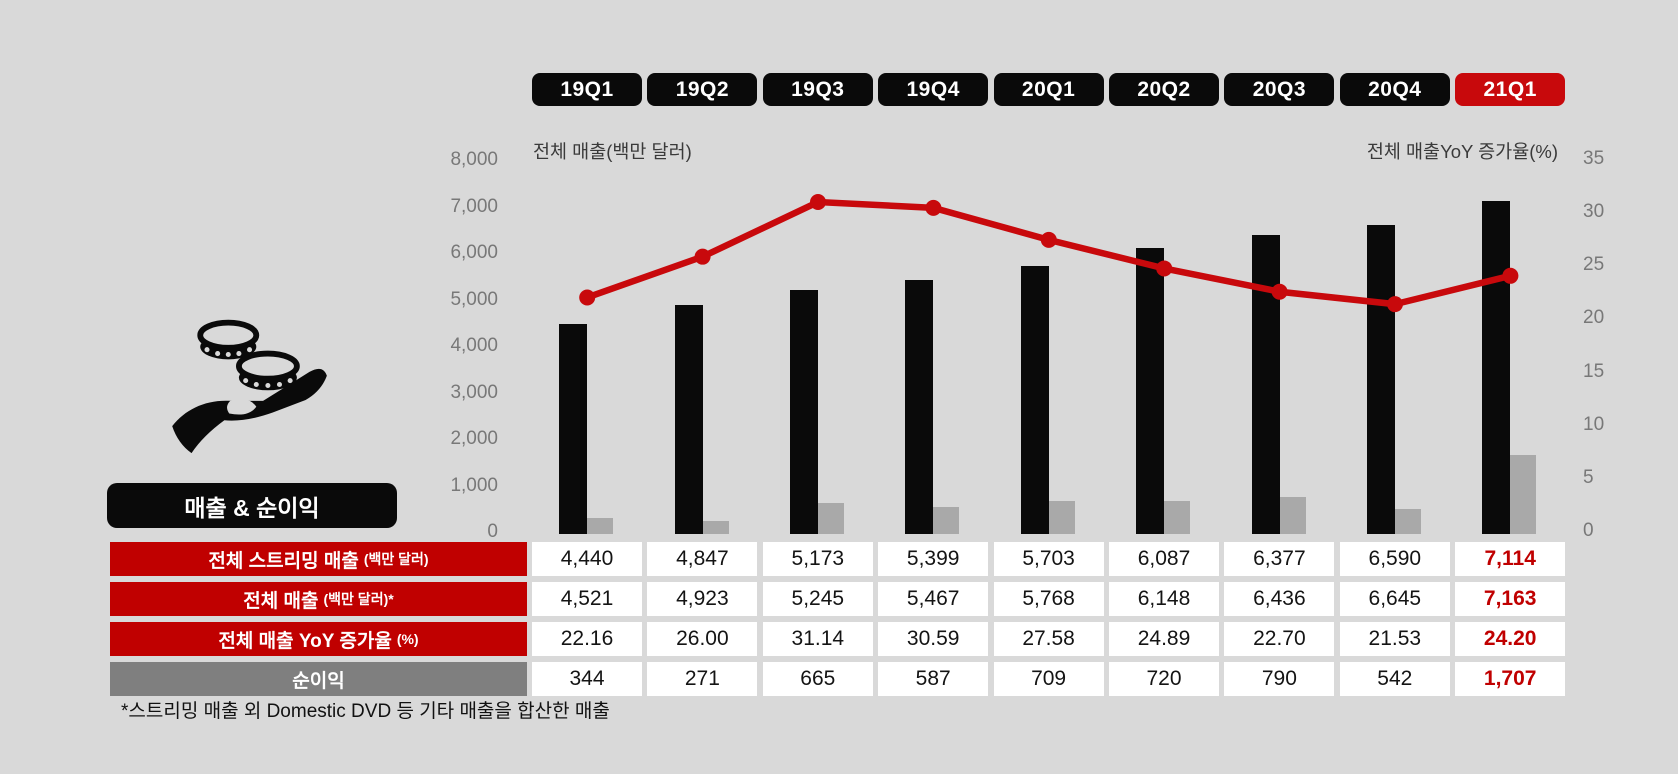  Describe the element at coordinates (1048, 679) in the screenshot. I see `table-cell: 709` at that location.